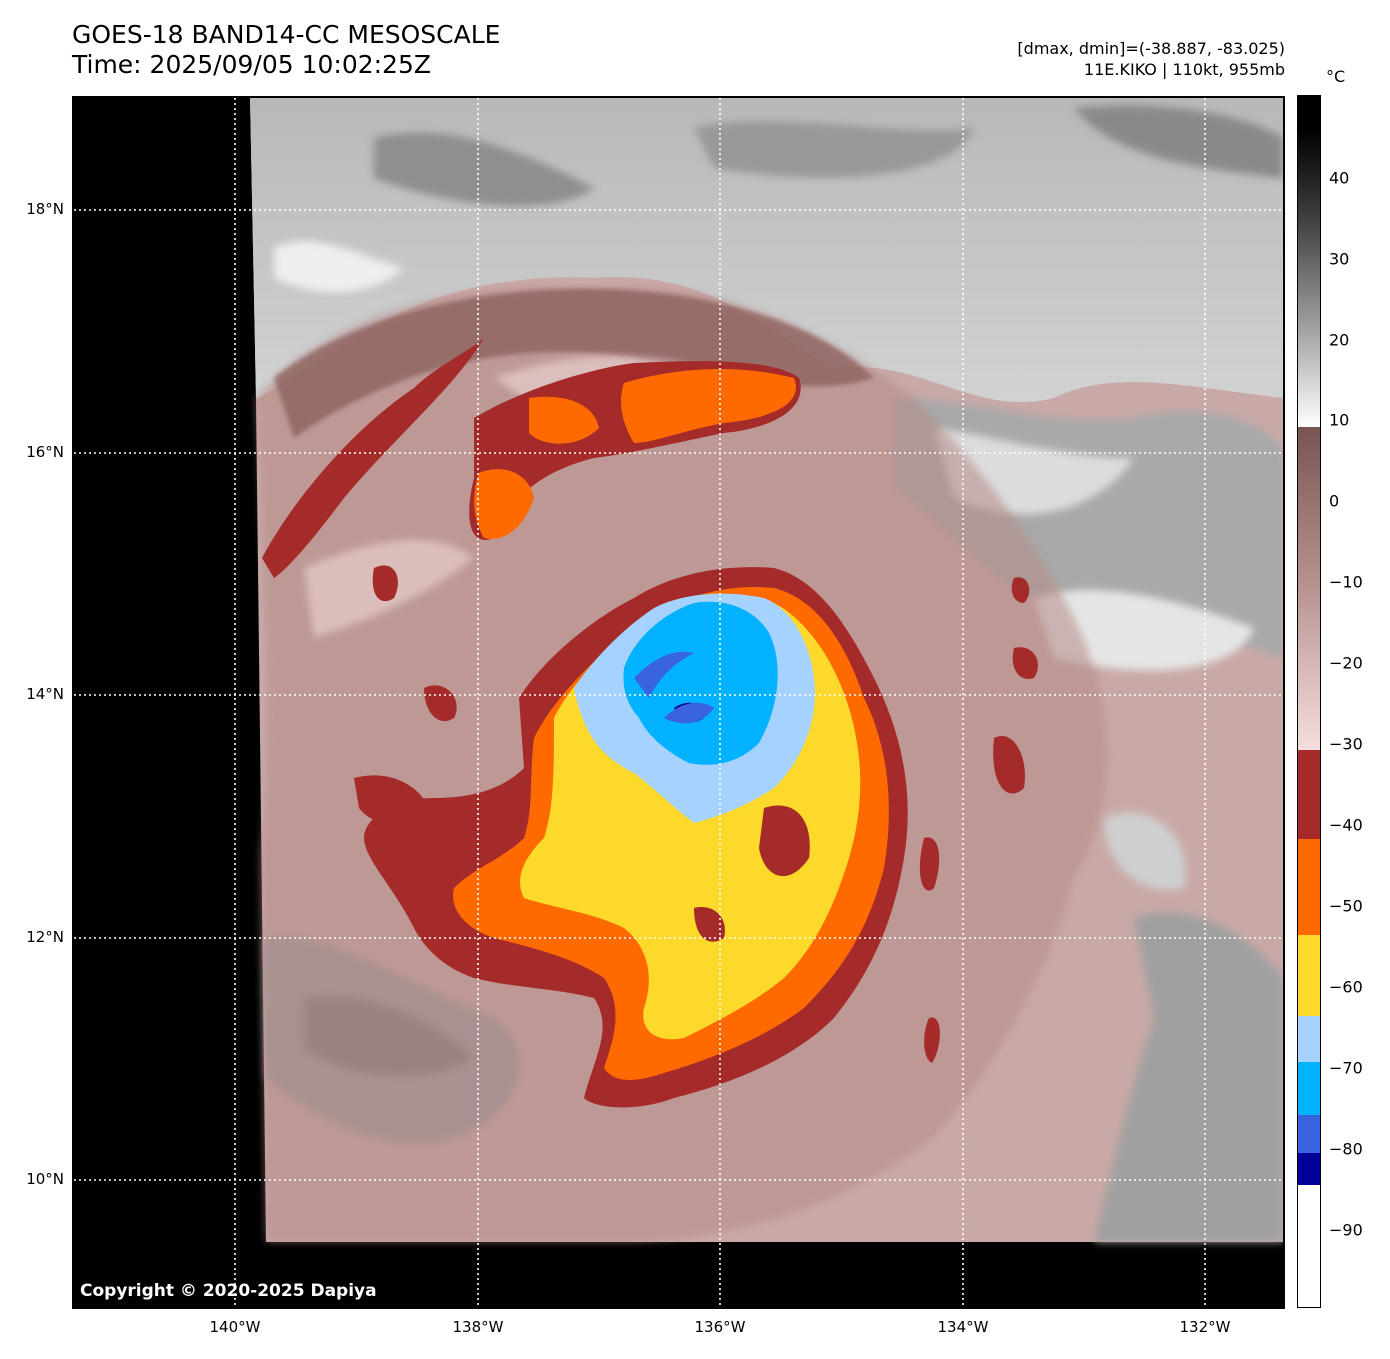 Image resolution: width=1390 pixels, height=1359 pixels. Describe the element at coordinates (286, 34) in the screenshot. I see `title-line-1: GOES-18 BAND14-CC MESOSCALE` at that location.